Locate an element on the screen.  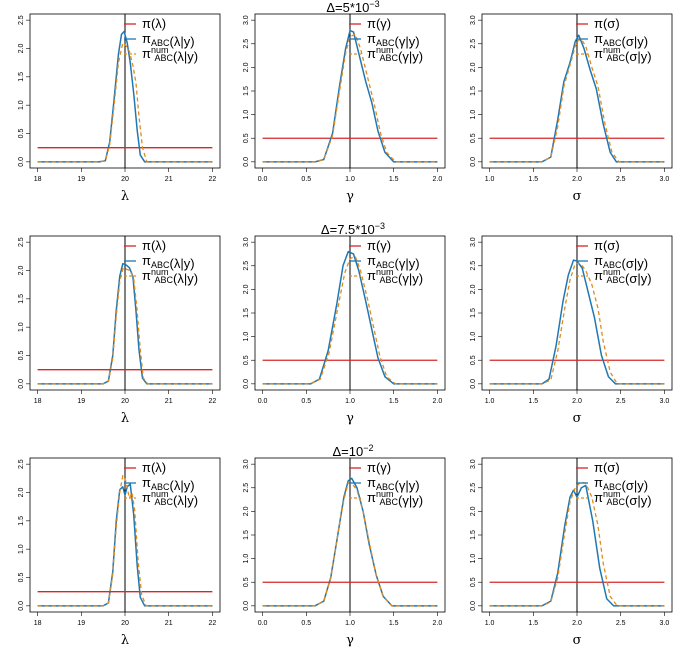
legend-text-part: π(γ) is located at coordinates (379, 467).